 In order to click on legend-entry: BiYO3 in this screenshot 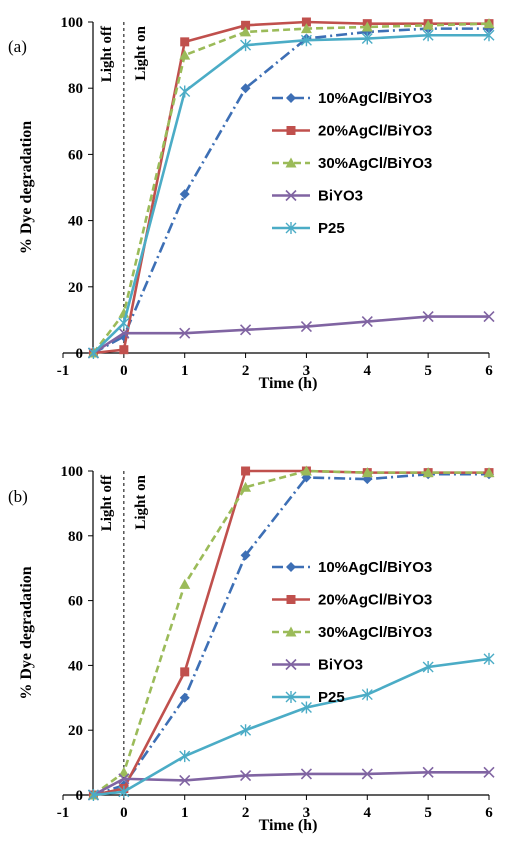, I will do `click(340, 196)`.